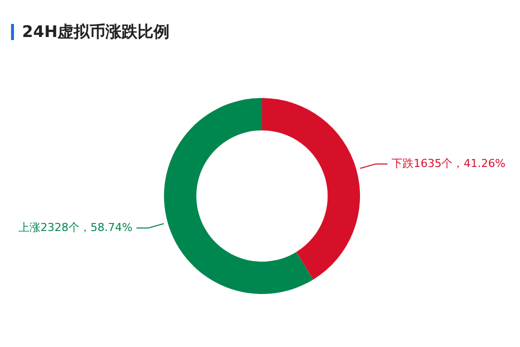  I want to click on slice-label: 下跌1635个，41.26%, so click(449, 163).